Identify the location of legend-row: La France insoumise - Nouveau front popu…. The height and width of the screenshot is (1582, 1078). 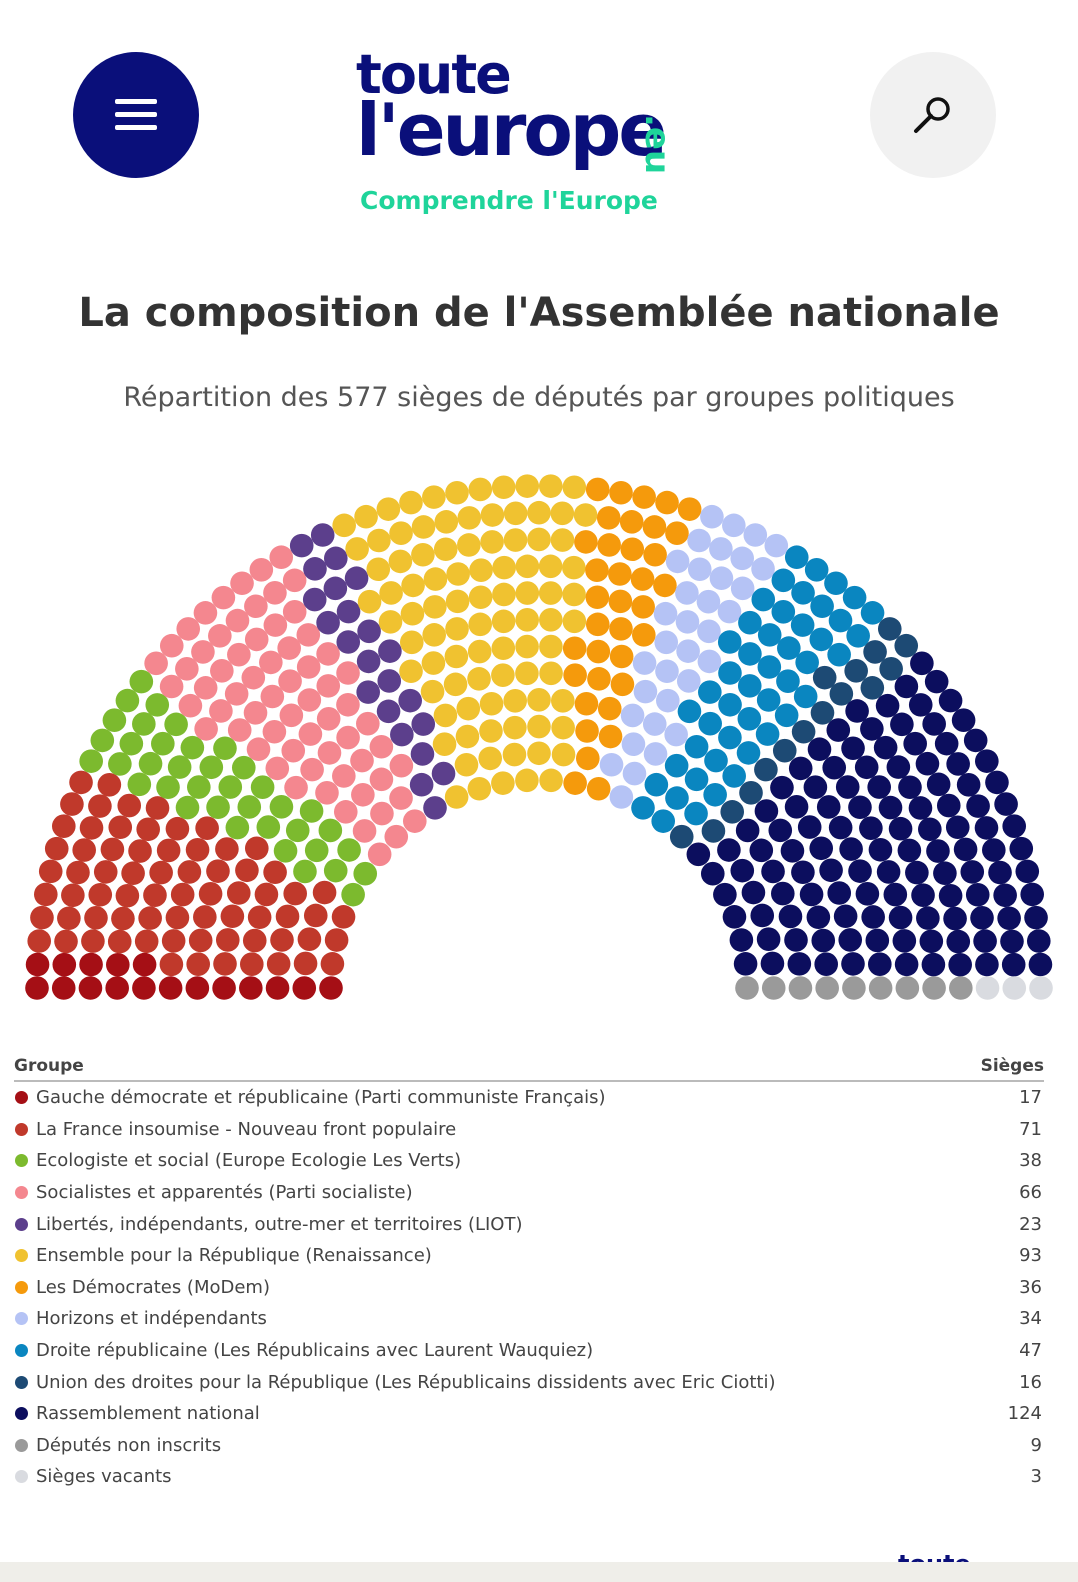
(529, 1130).